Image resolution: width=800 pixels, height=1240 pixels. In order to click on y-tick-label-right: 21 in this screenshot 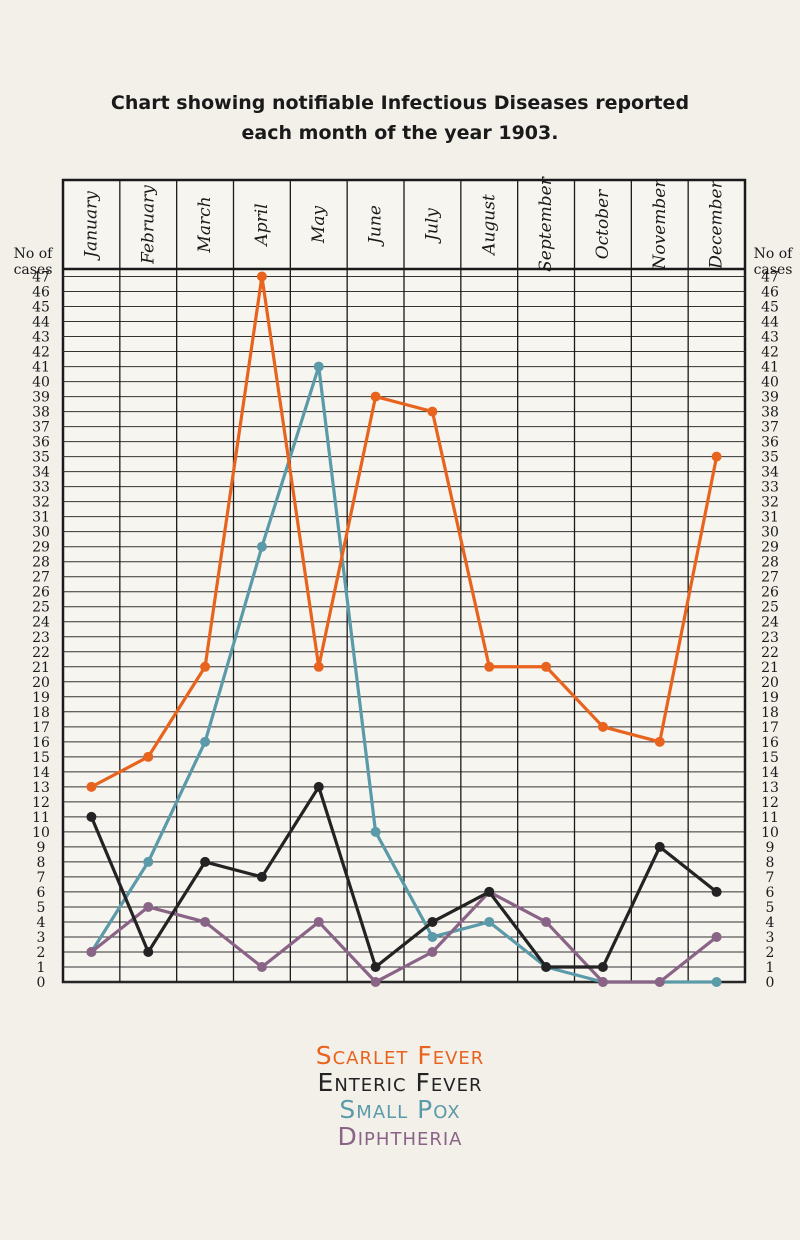, I will do `click(770, 668)`.